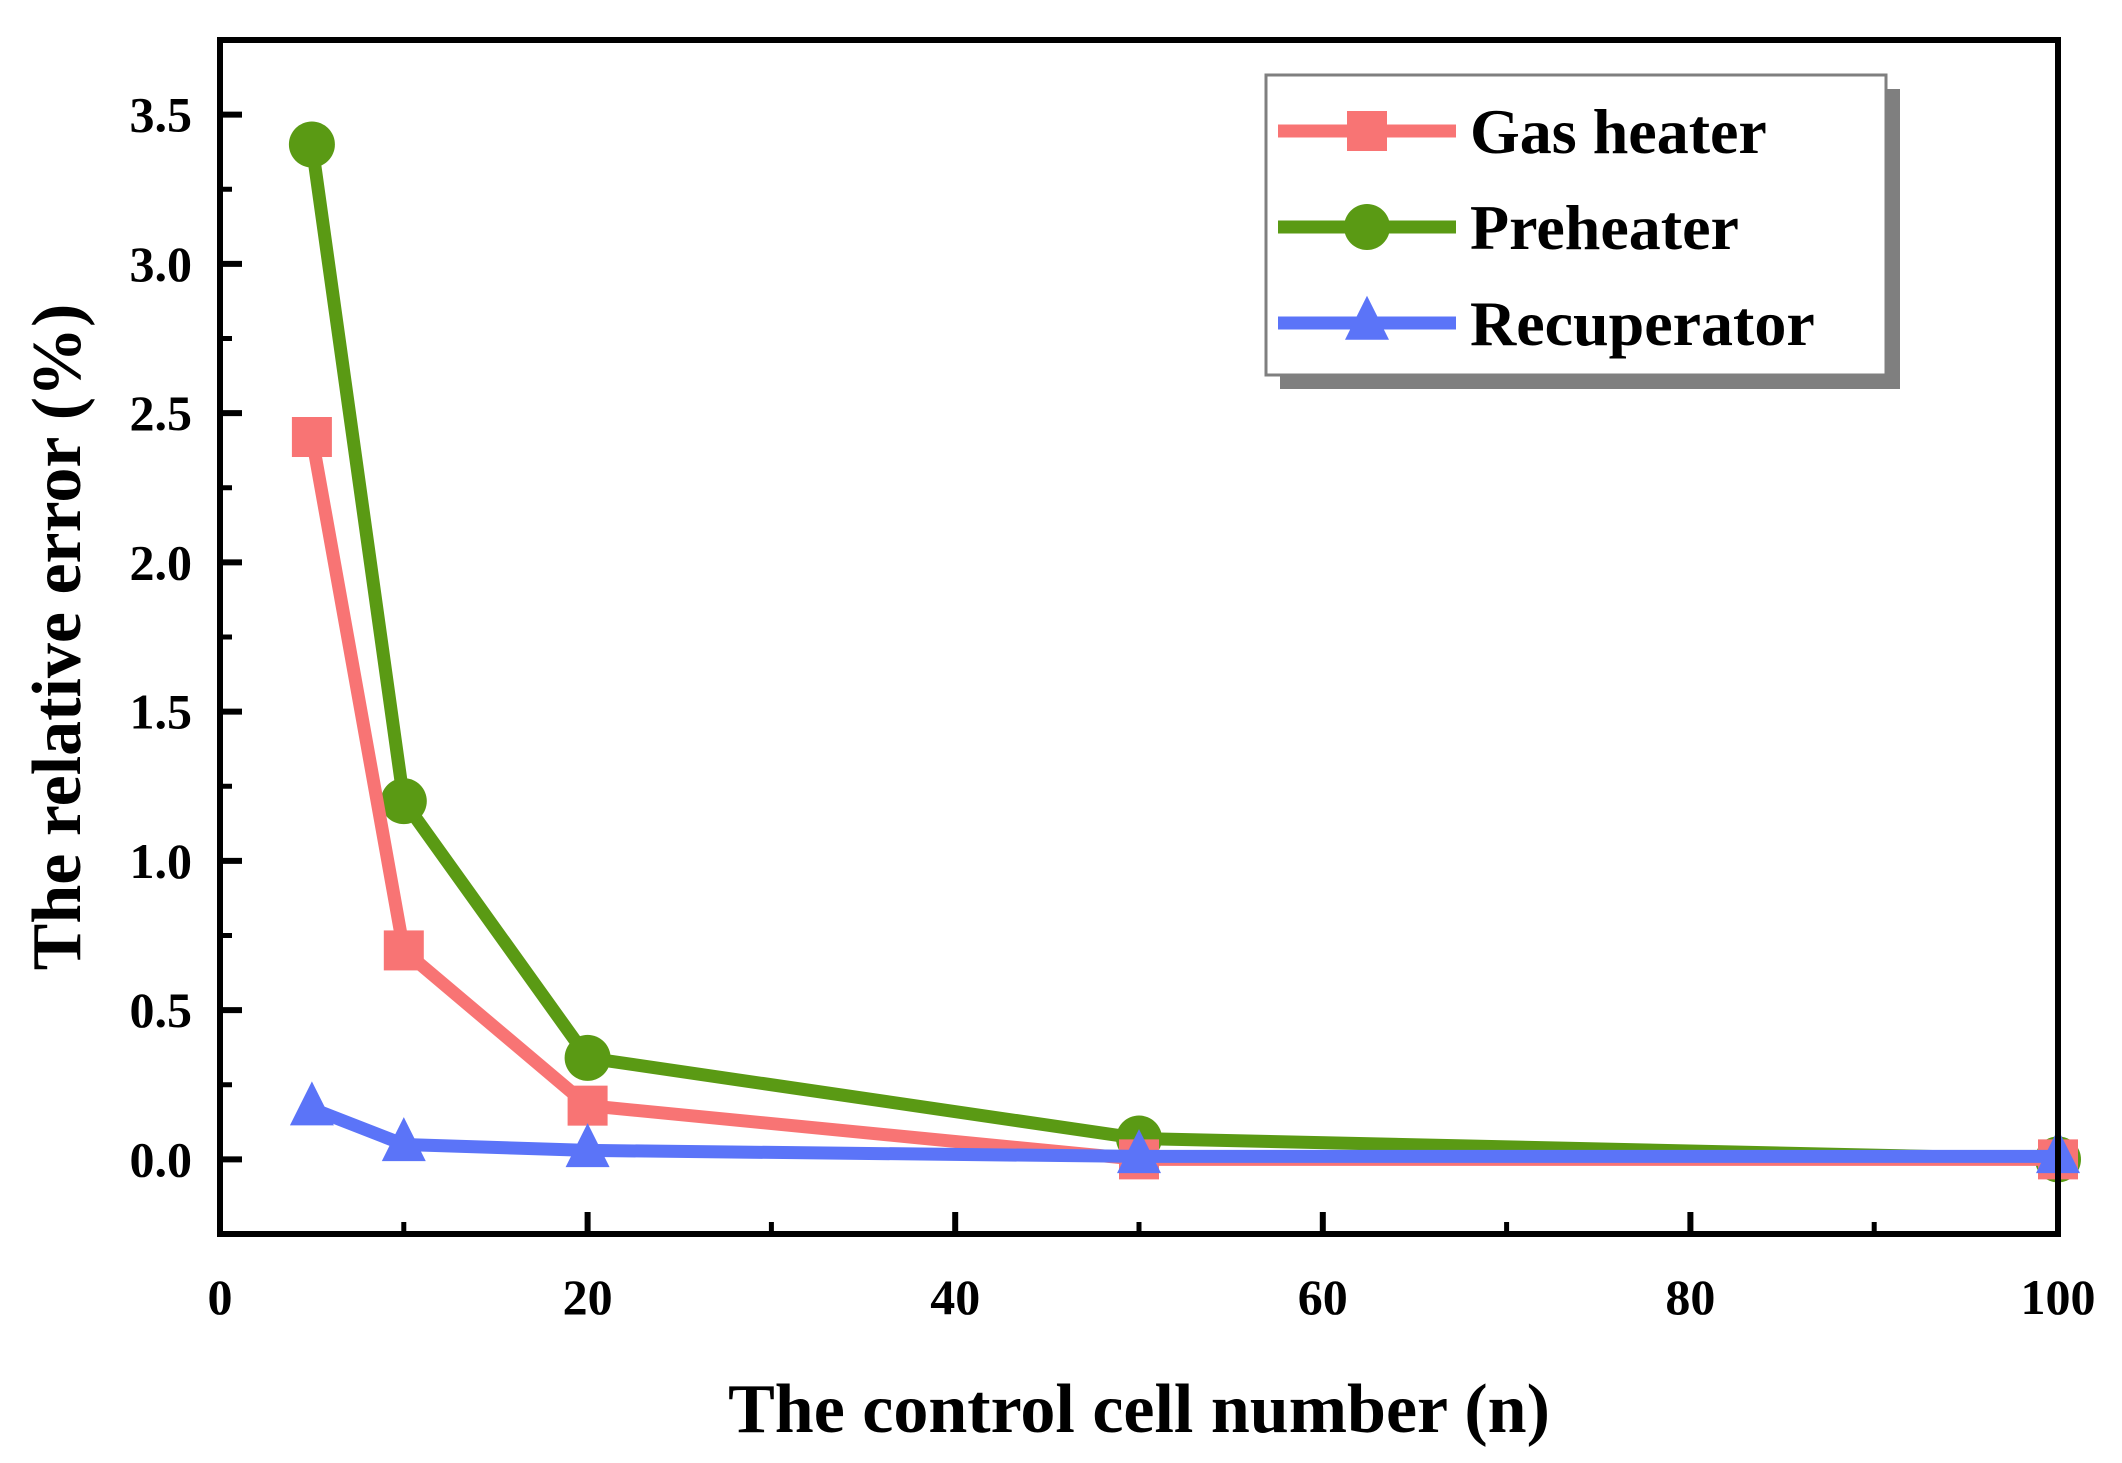  I want to click on y-tick-label: 2.5, so click(161, 413).